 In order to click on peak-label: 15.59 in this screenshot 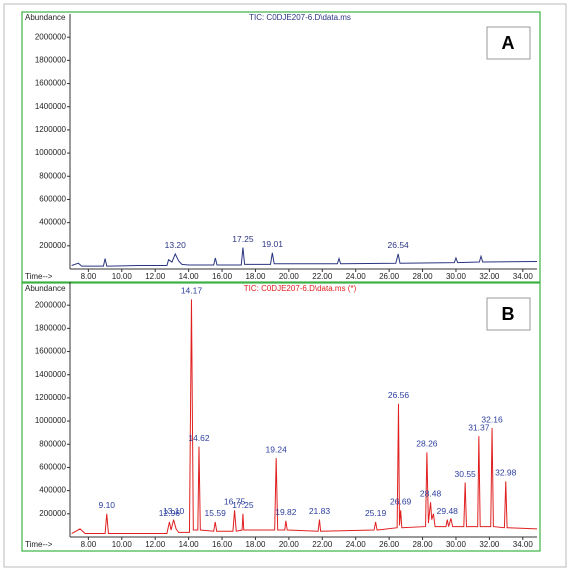, I will do `click(216, 513)`.